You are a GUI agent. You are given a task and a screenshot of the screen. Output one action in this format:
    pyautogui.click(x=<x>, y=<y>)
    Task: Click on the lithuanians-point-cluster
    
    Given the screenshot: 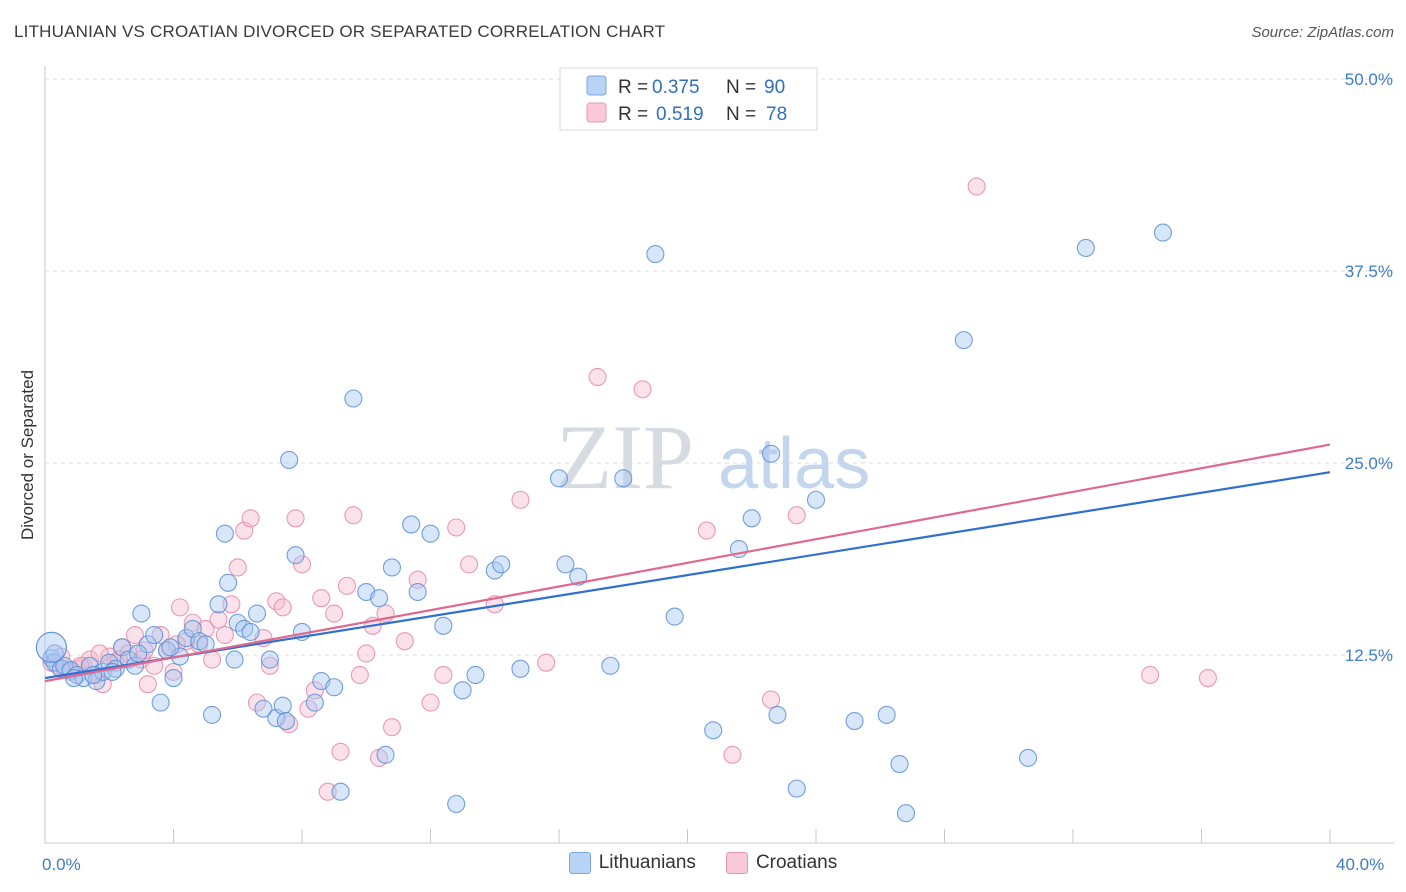 What is the action you would take?
    pyautogui.click(x=51, y=647)
    